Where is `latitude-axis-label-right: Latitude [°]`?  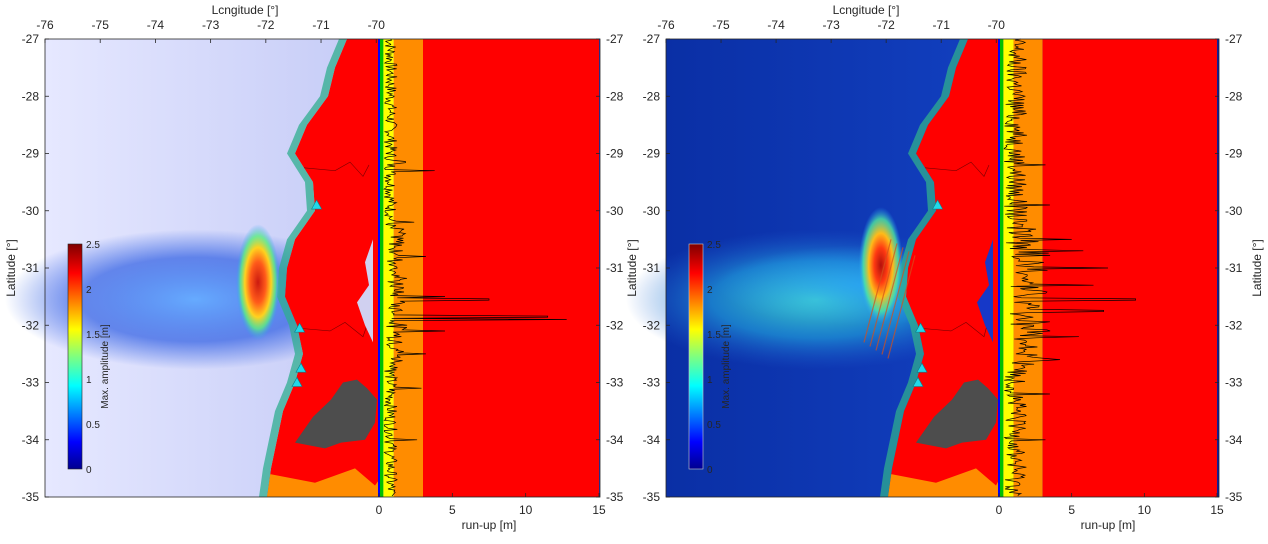
latitude-axis-label-right: Latitude [°] is located at coordinates (1257, 268).